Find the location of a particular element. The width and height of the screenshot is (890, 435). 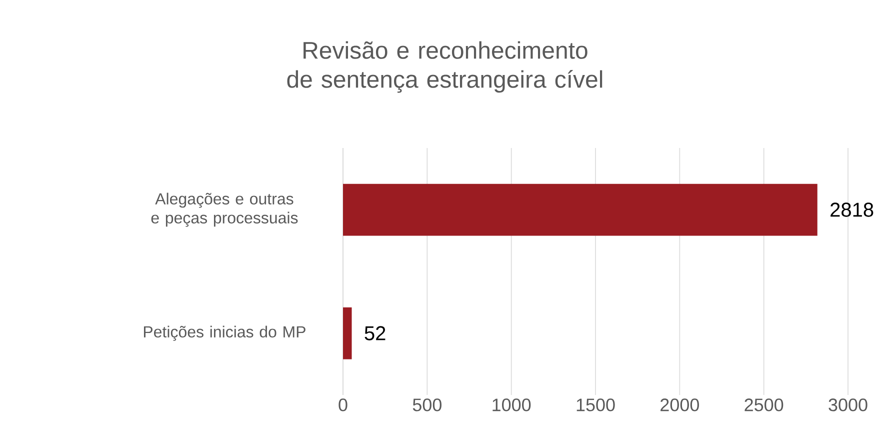

x-tick-label: 2000 is located at coordinates (679, 405).